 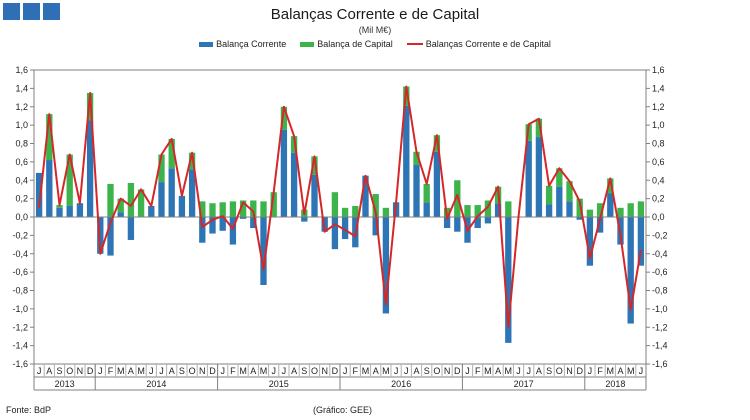 What do you see at coordinates (658, 125) in the screenshot?
I see `y-tick-label-right: 1,0` at bounding box center [658, 125].